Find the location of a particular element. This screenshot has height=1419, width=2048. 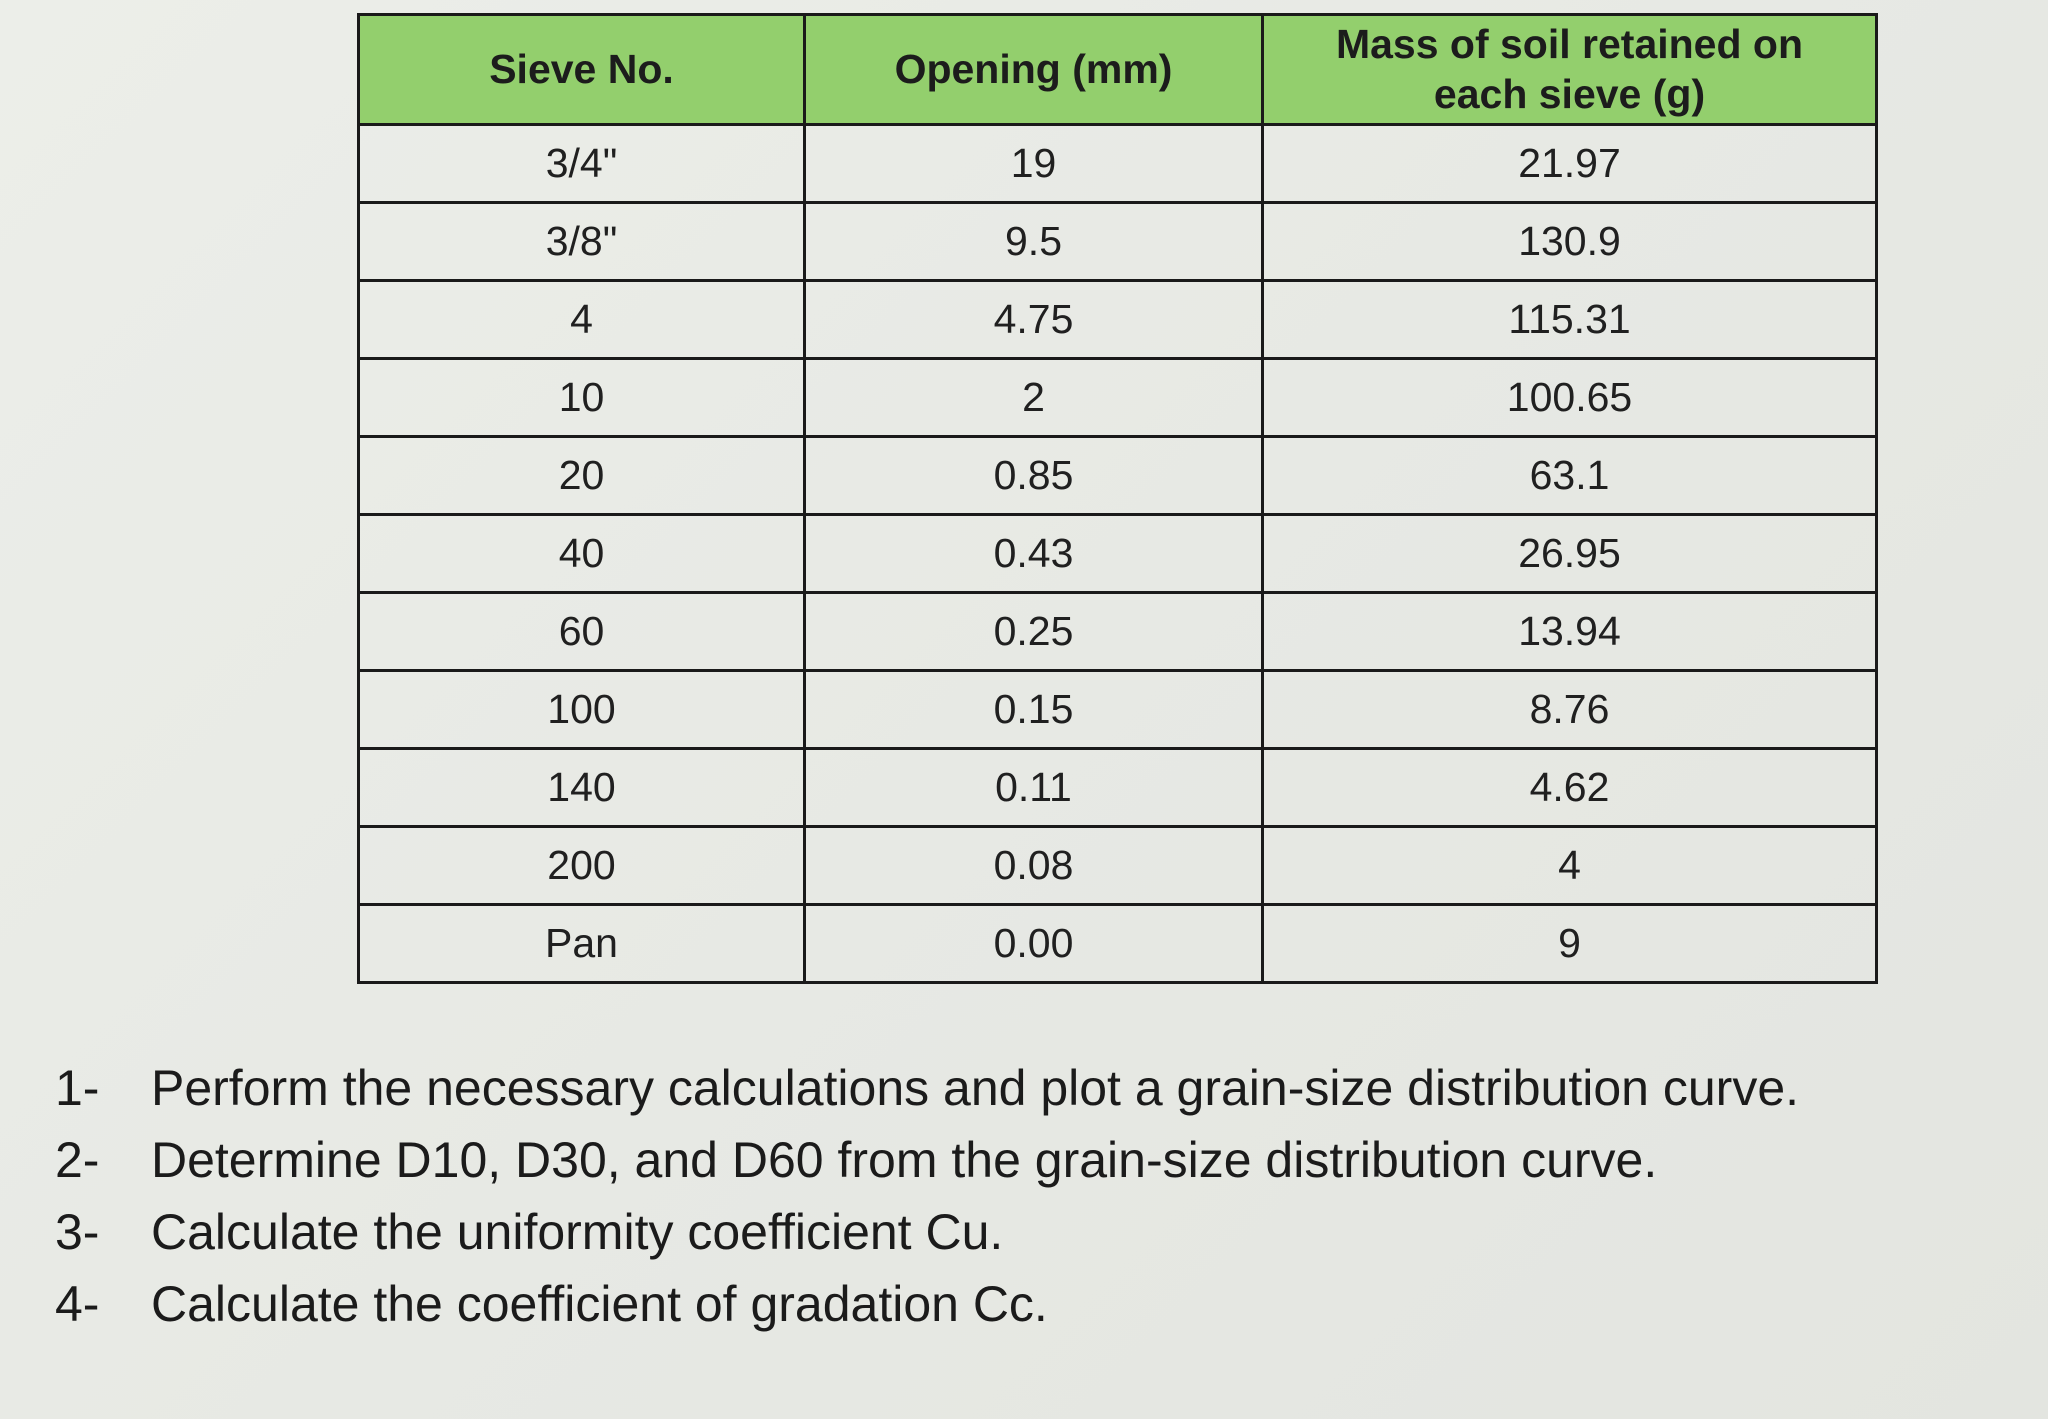

cell-mass: 4 is located at coordinates (1569, 865).